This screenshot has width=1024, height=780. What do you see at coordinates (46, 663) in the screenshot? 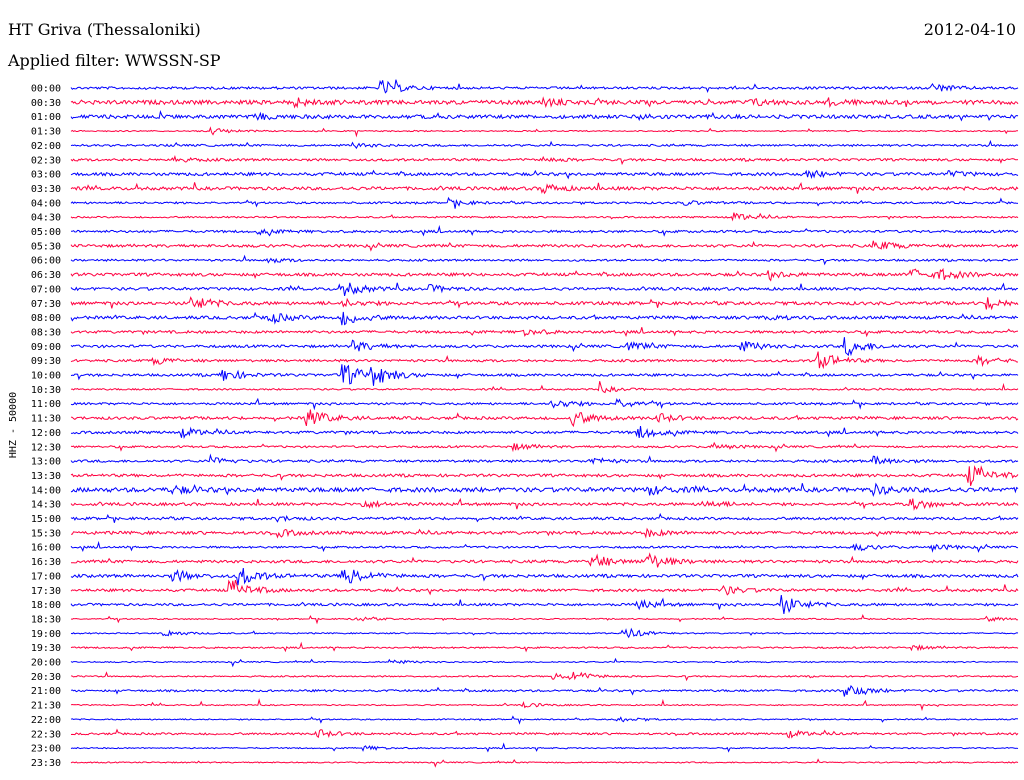
I see `time-label: 20:00` at bounding box center [46, 663].